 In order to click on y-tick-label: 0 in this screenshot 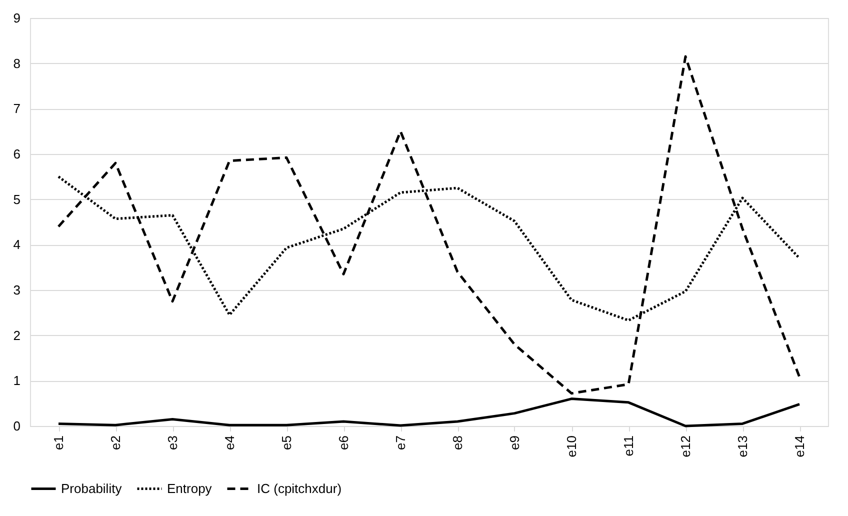, I will do `click(16, 426)`.